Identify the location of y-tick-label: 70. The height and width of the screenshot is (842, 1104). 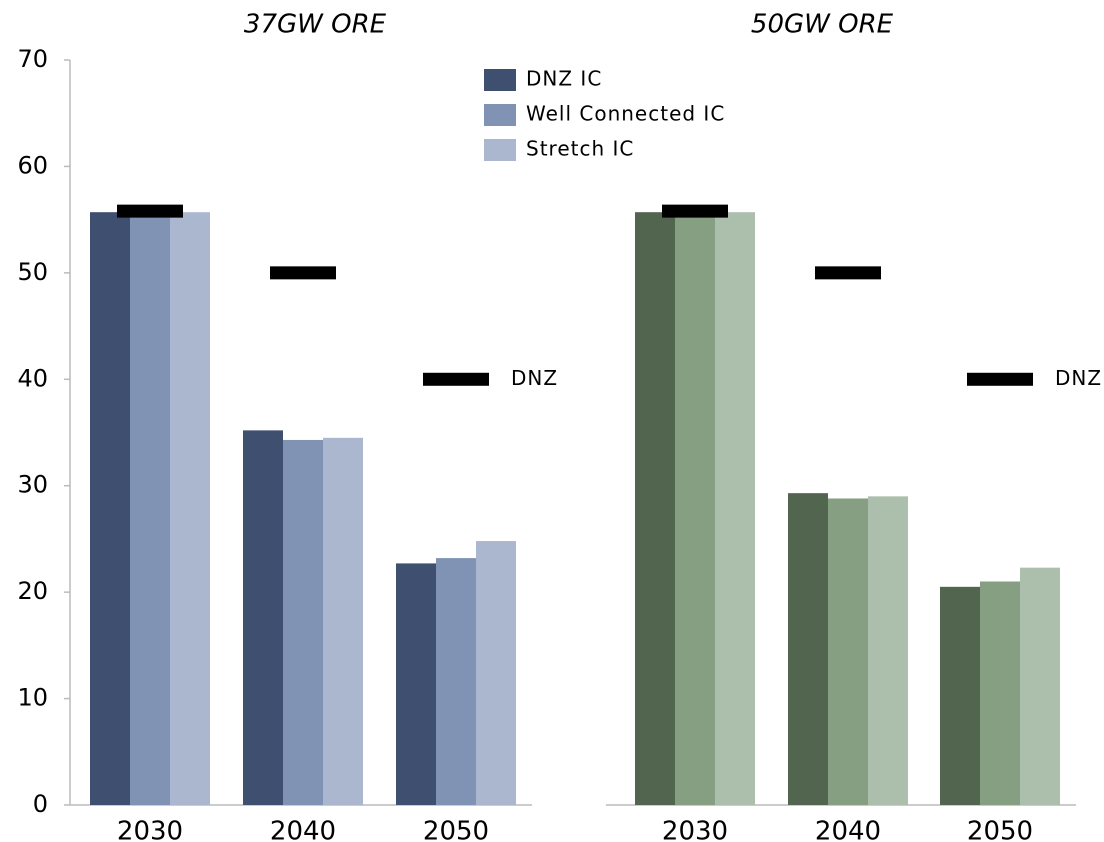
(32, 59).